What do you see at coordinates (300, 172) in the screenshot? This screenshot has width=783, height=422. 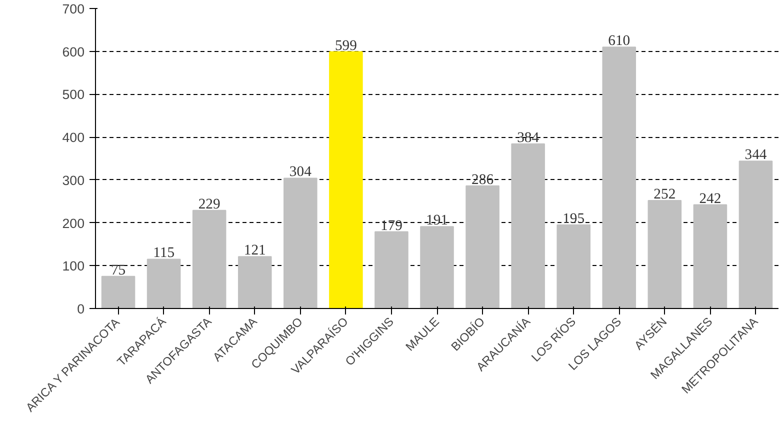 I see `data-label: 304` at bounding box center [300, 172].